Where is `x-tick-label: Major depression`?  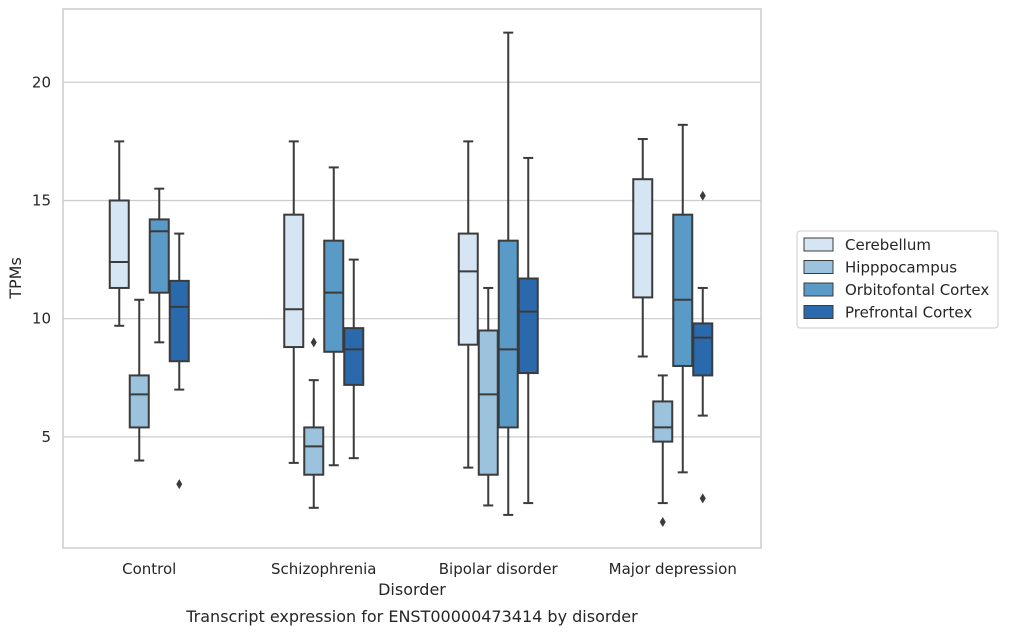
x-tick-label: Major depression is located at coordinates (673, 569).